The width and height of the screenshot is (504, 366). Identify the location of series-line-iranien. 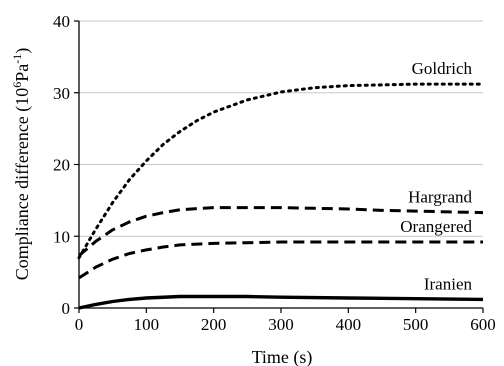
(281, 302).